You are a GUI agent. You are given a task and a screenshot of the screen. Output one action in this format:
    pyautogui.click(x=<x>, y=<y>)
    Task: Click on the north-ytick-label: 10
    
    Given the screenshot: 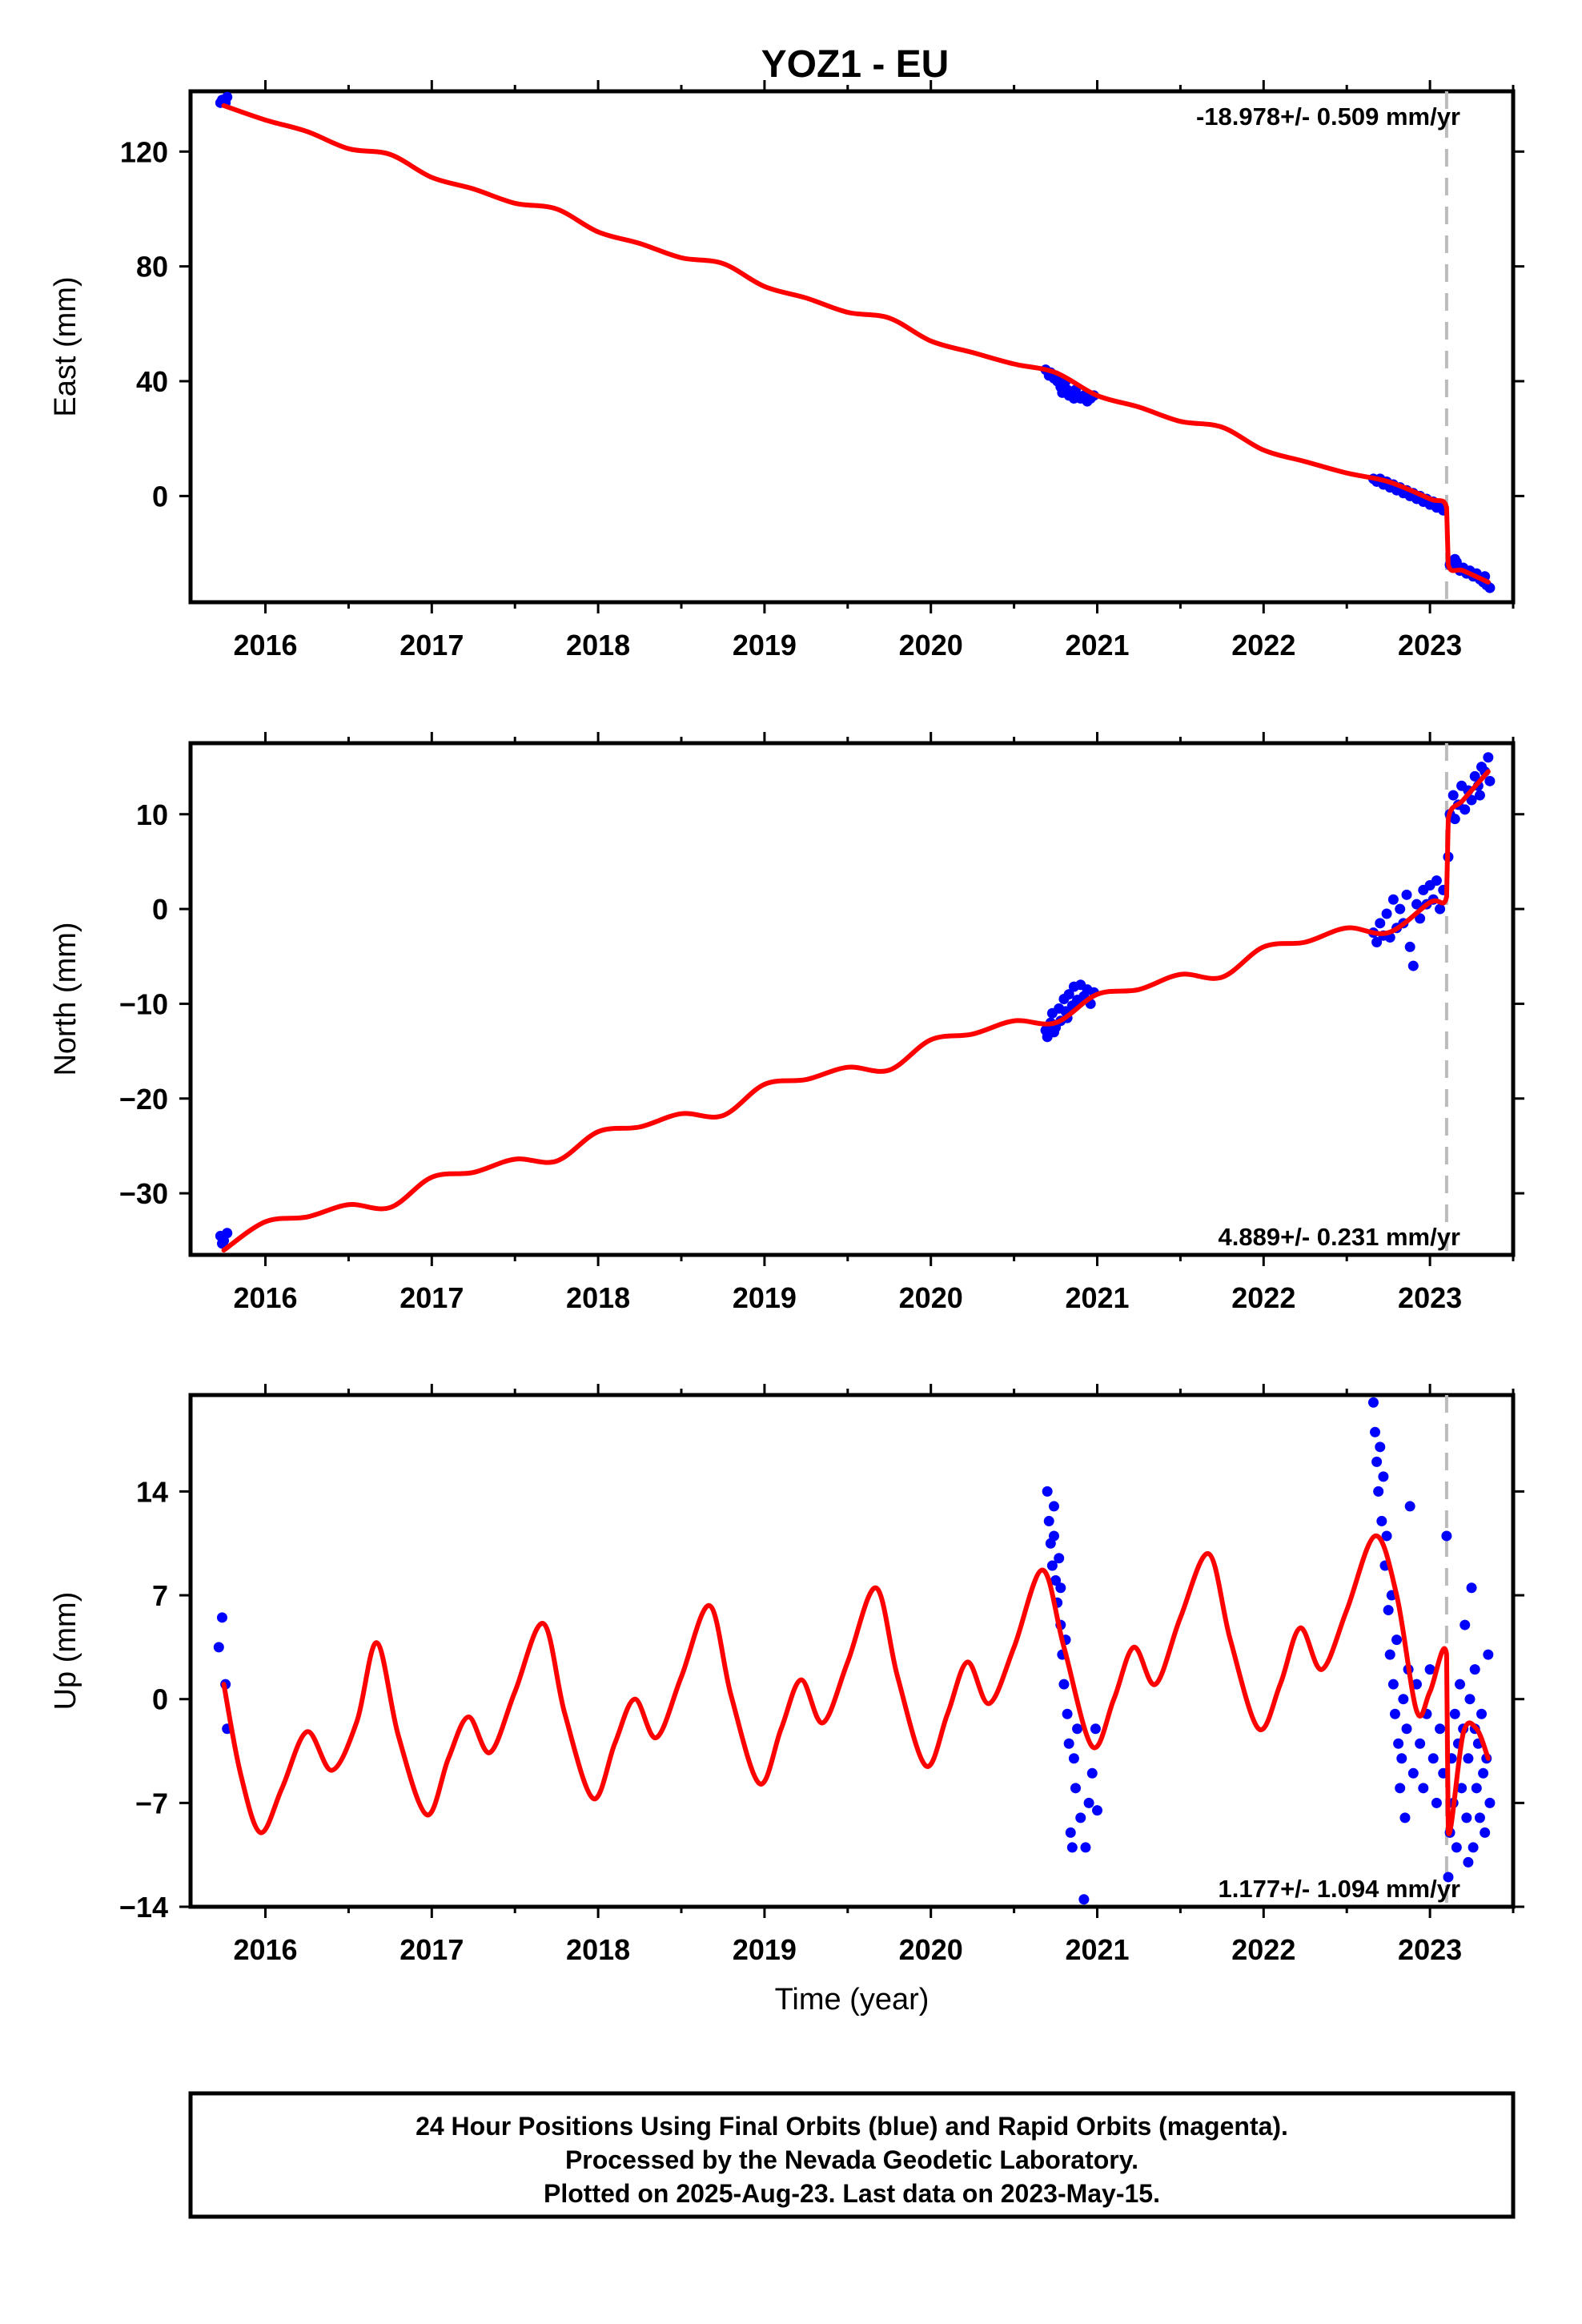 What is the action you would take?
    pyautogui.click(x=152, y=814)
    